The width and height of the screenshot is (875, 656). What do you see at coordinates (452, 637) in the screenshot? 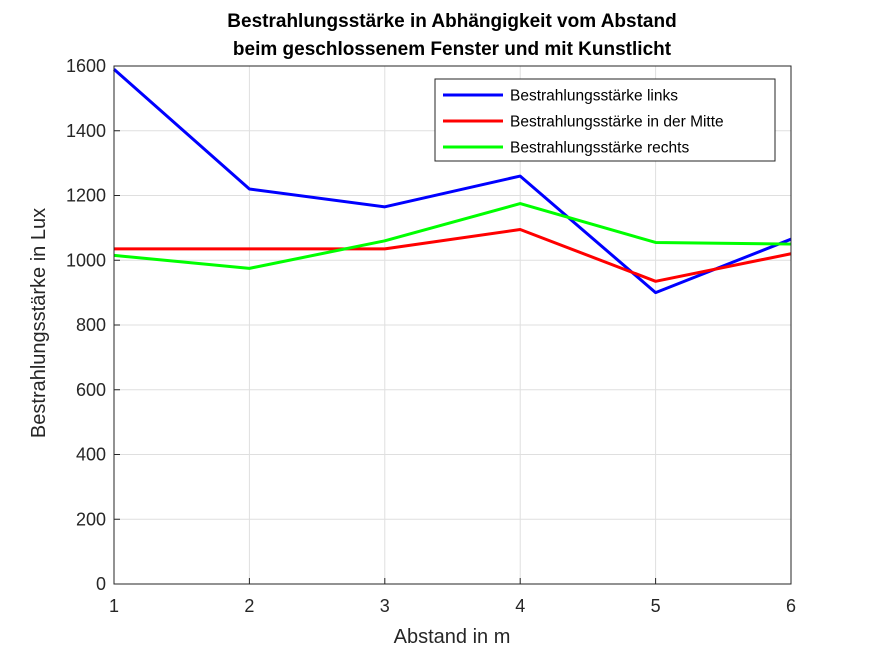
I see `x-axis-label: Abstand in m` at bounding box center [452, 637].